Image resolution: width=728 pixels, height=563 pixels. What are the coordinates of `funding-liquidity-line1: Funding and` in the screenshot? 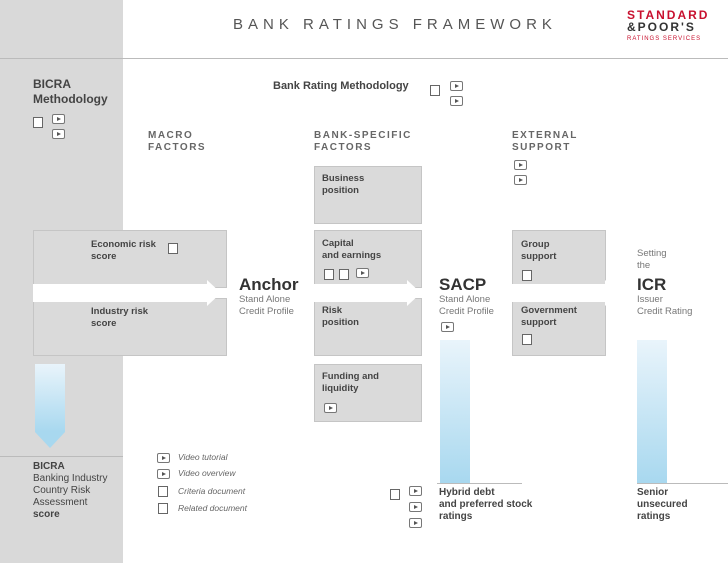 It's located at (350, 376).